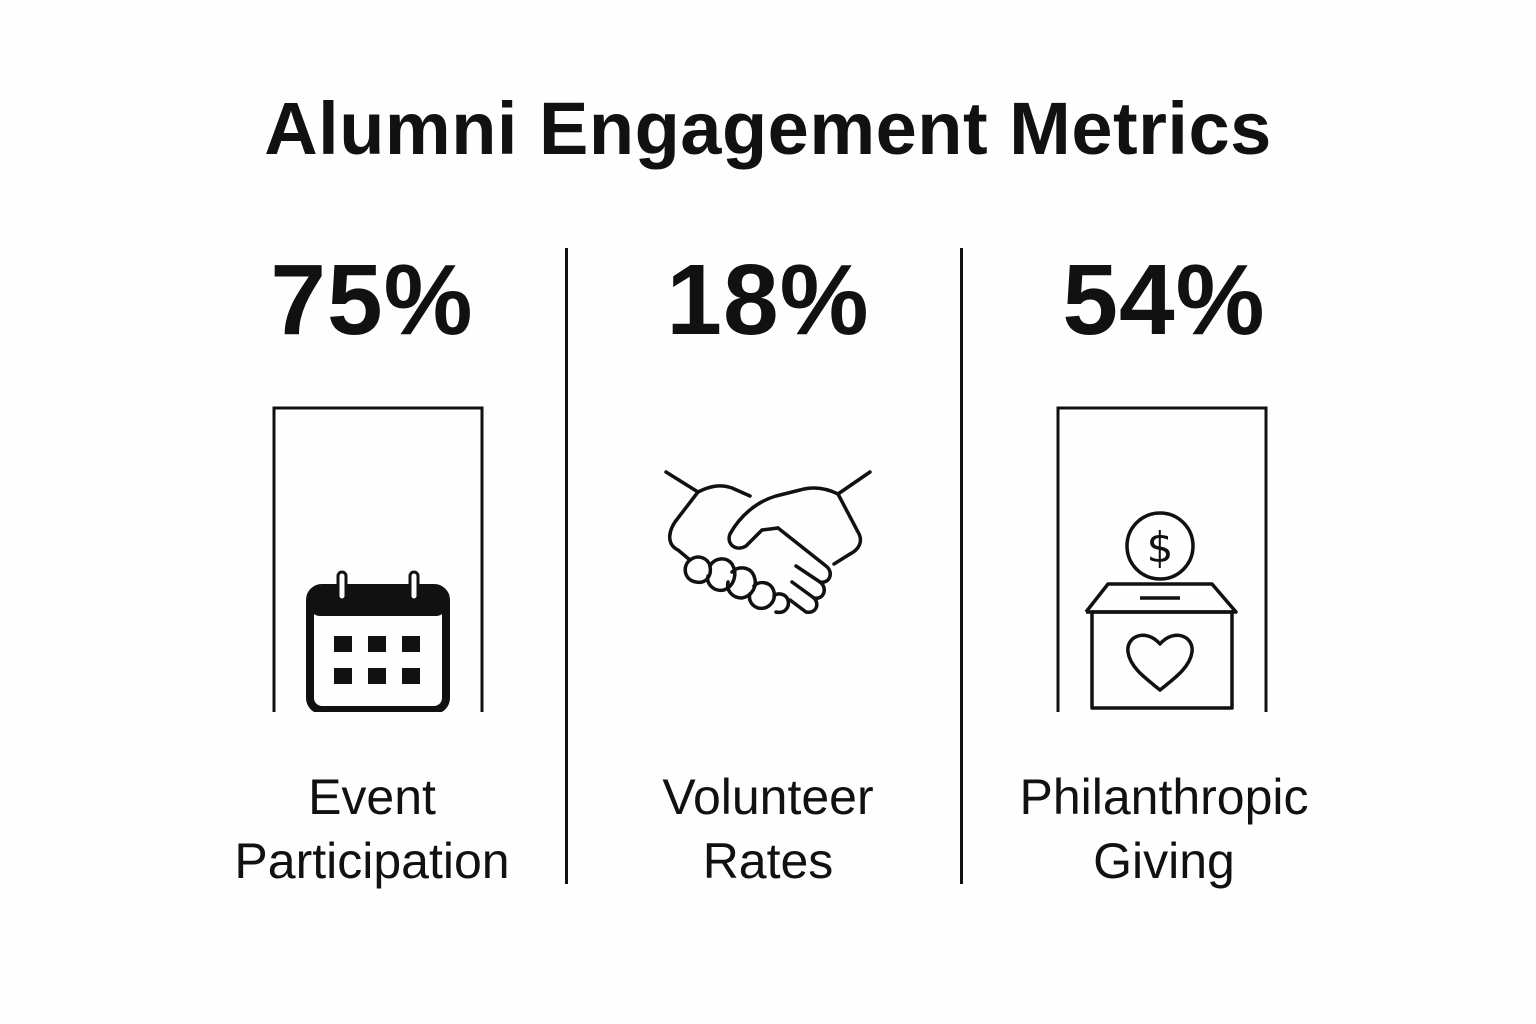 Image resolution: width=1536 pixels, height=1024 pixels. Describe the element at coordinates (768, 128) in the screenshot. I see `page-title: Alumni Engagement Metrics` at that location.